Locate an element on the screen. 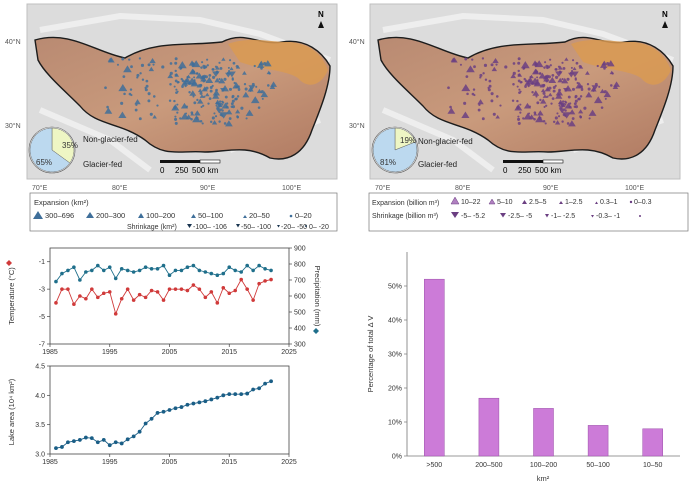 Image resolution: width=700 pixels, height=490 pixels. legend-right-exp-2.5-5-icon is located at coordinates (524, 202).